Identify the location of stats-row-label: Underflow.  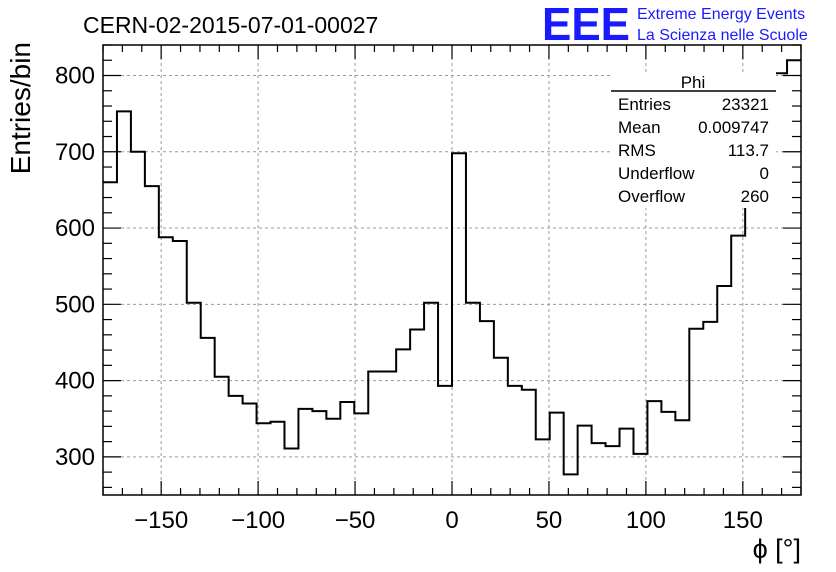
(656, 173).